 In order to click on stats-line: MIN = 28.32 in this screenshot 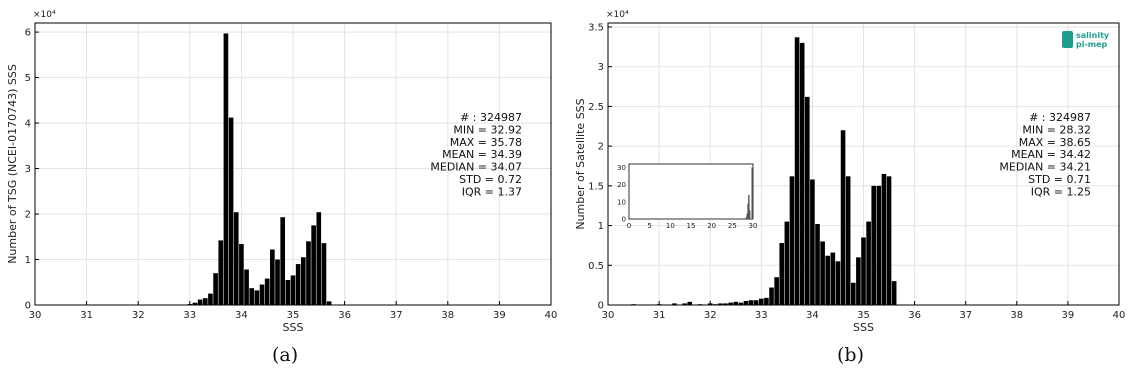, I will do `click(1056, 129)`.